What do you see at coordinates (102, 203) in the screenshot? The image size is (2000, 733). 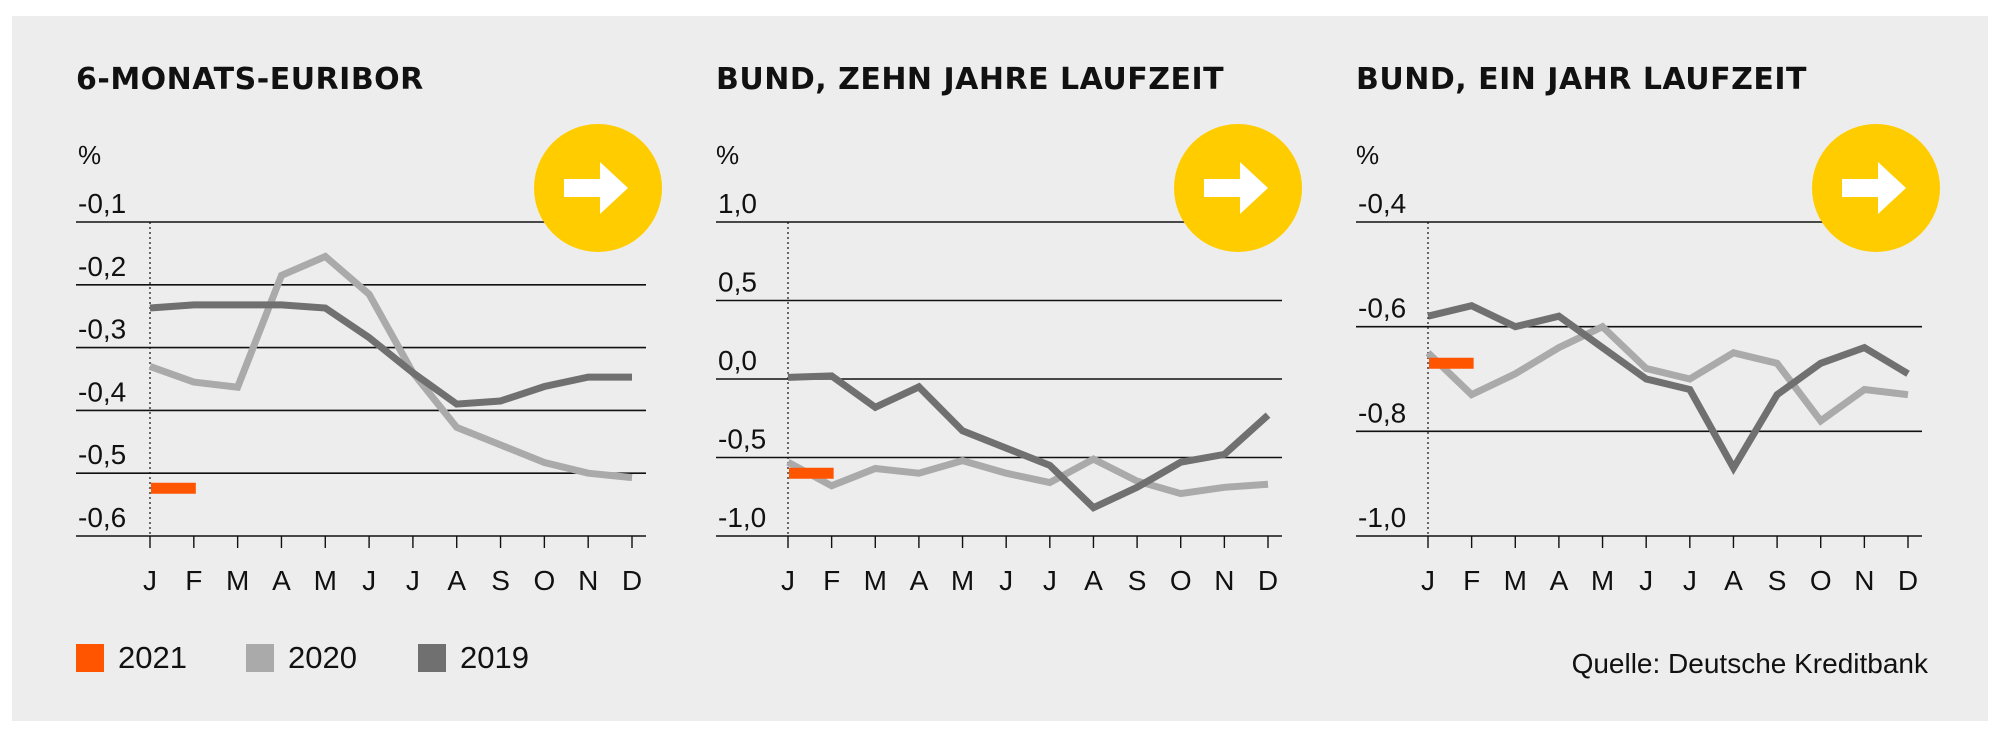 I see `y-tick-label-euribor: -0,1` at bounding box center [102, 203].